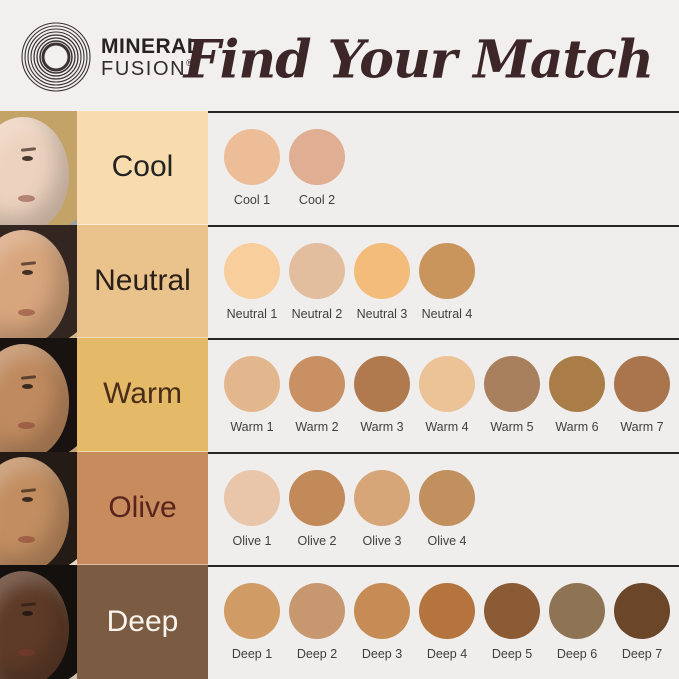 The width and height of the screenshot is (679, 679). I want to click on brand-wordmark: MINERAL FUSION®, so click(150, 57).